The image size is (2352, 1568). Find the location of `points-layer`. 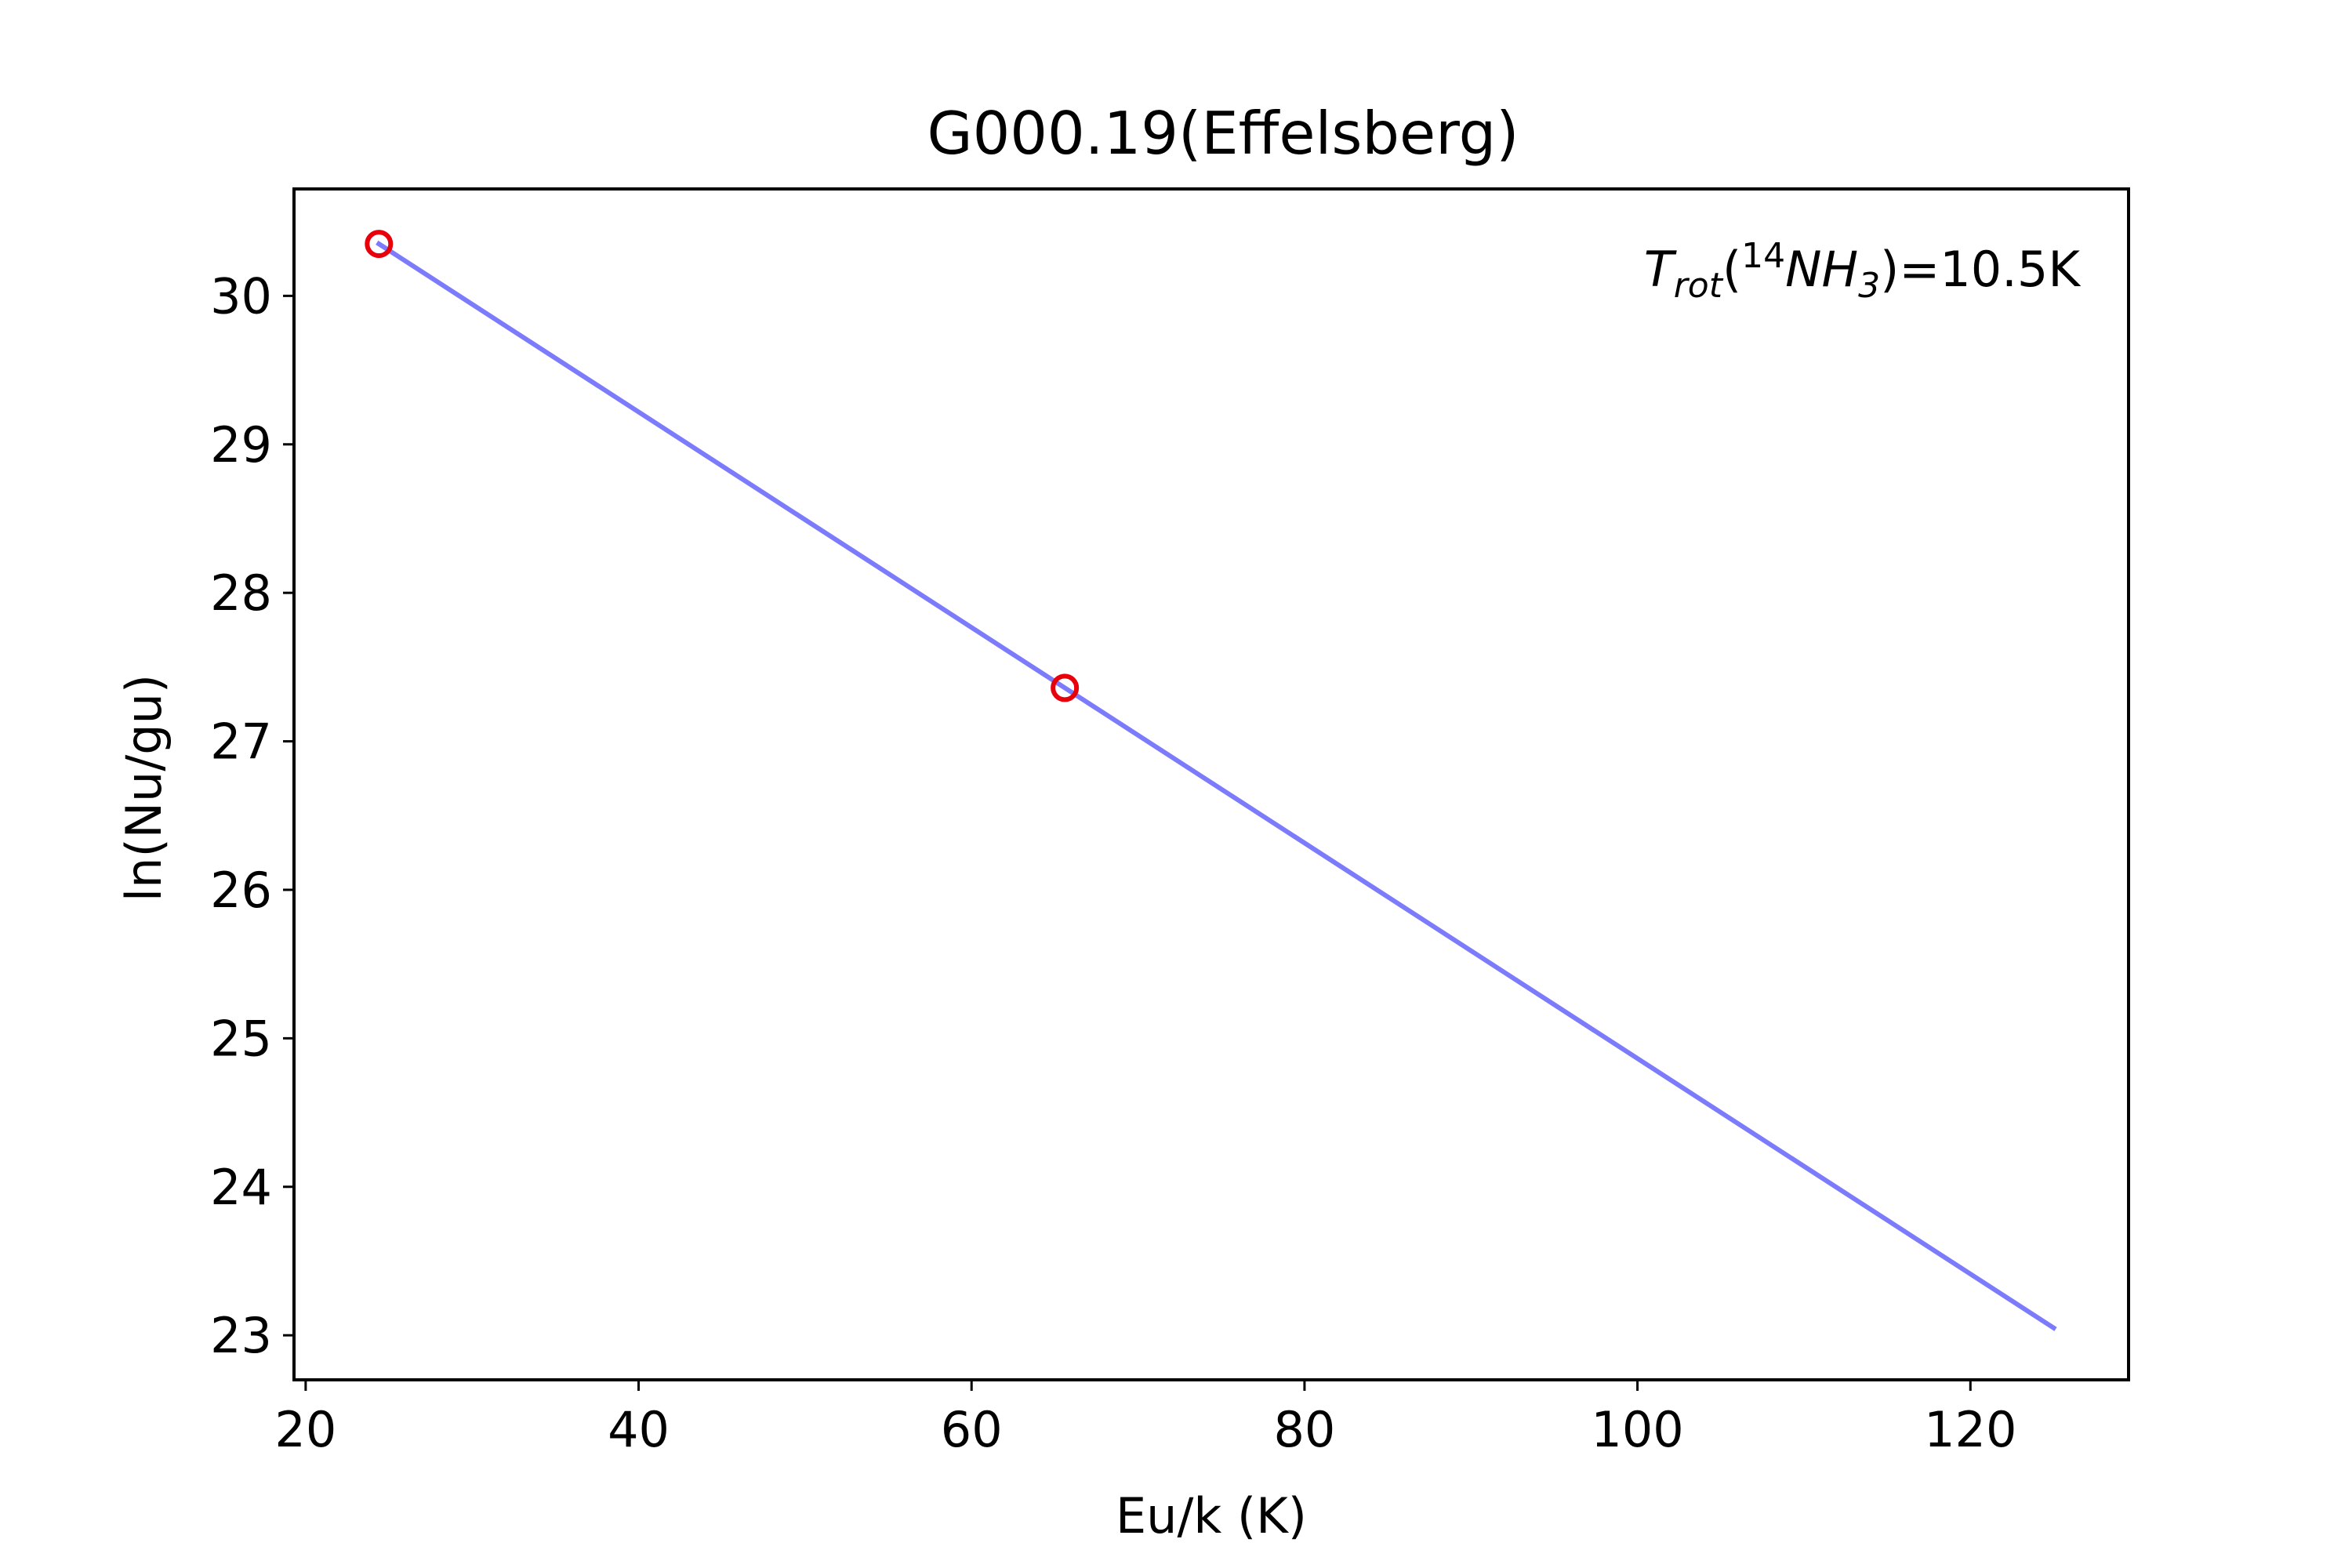

points-layer is located at coordinates (722, 466).